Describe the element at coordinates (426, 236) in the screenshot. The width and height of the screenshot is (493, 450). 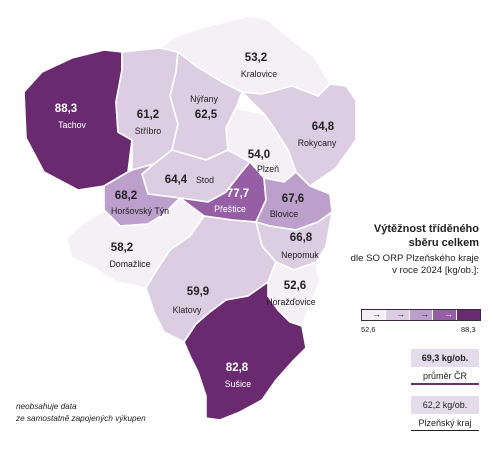
I see `legend-title: Výtěžnost tříděného sběru celkem` at that location.